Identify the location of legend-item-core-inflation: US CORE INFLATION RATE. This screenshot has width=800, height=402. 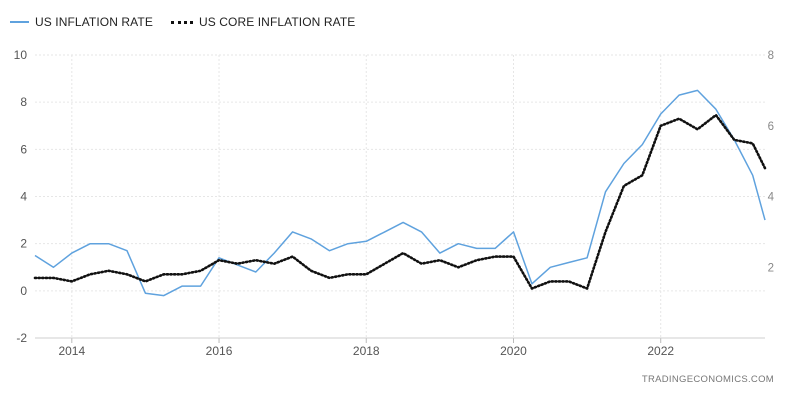
(261, 22).